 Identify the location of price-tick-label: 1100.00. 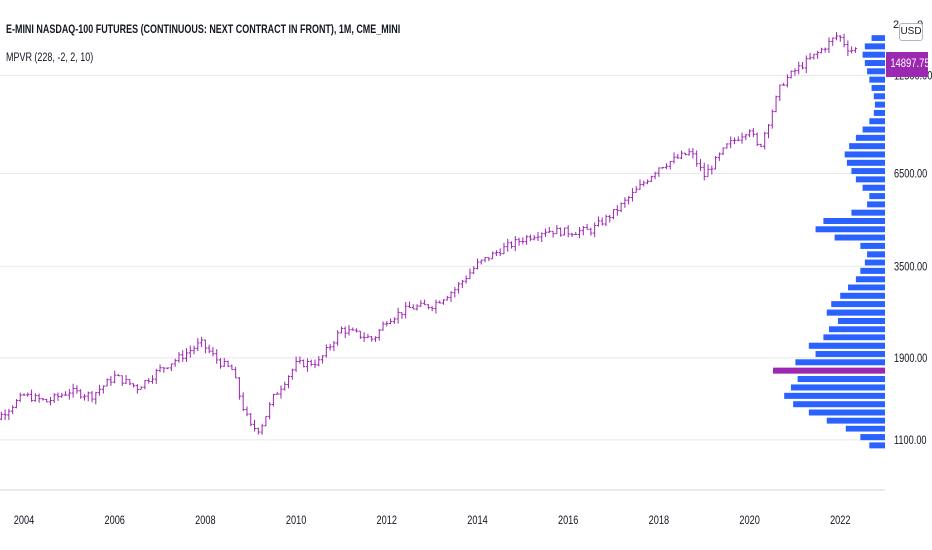
(910, 441).